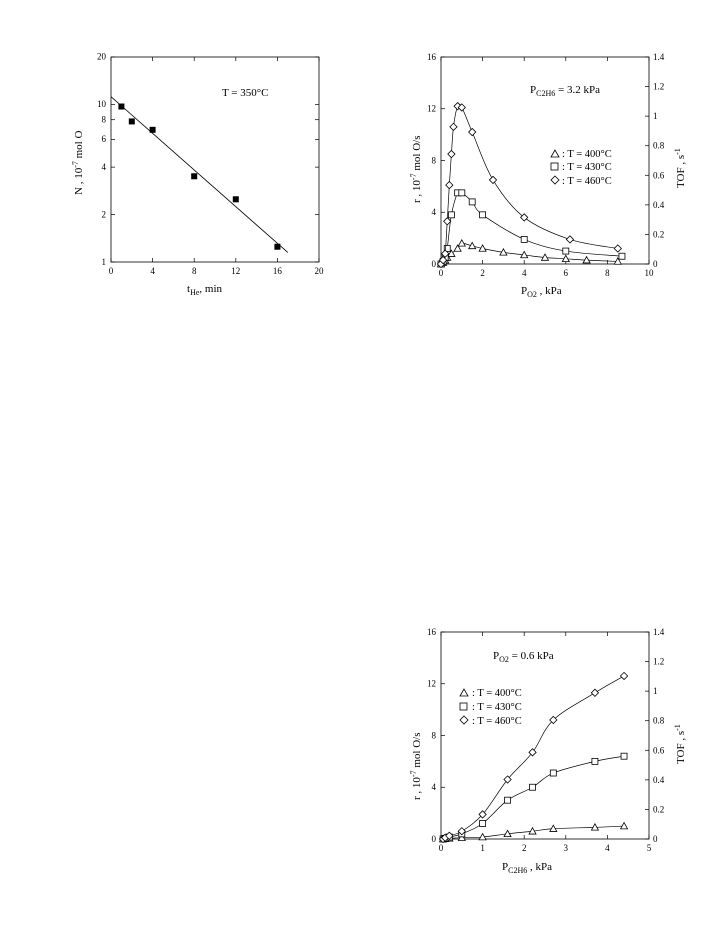 This screenshot has width=724, height=951. Describe the element at coordinates (245, 93) in the screenshot. I see `chart-1-annotation: T = 350°C` at that location.